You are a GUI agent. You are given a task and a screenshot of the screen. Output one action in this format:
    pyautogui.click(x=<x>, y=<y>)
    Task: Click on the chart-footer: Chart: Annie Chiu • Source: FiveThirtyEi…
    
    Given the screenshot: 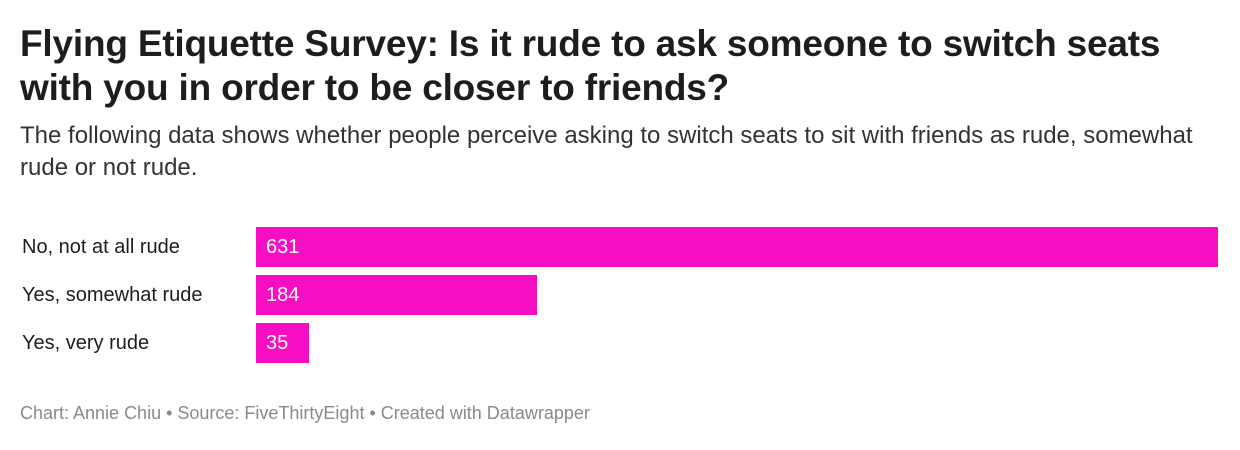 What is the action you would take?
    pyautogui.click(x=305, y=413)
    